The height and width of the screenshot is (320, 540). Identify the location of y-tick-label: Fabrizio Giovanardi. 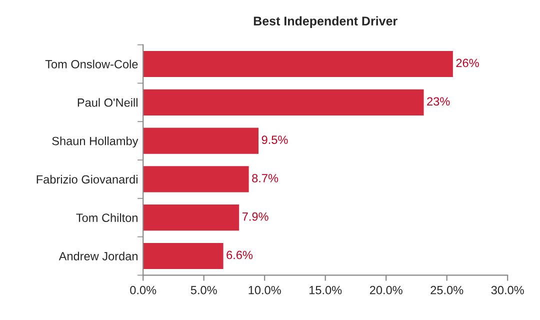
(87, 179).